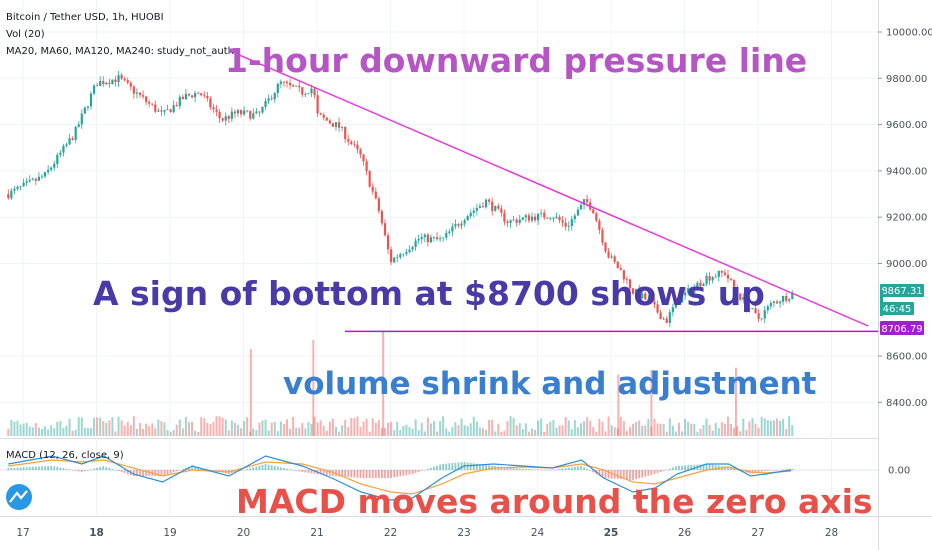  I want to click on trendline-annotation: 1-hour downward pressure line, so click(516, 60).